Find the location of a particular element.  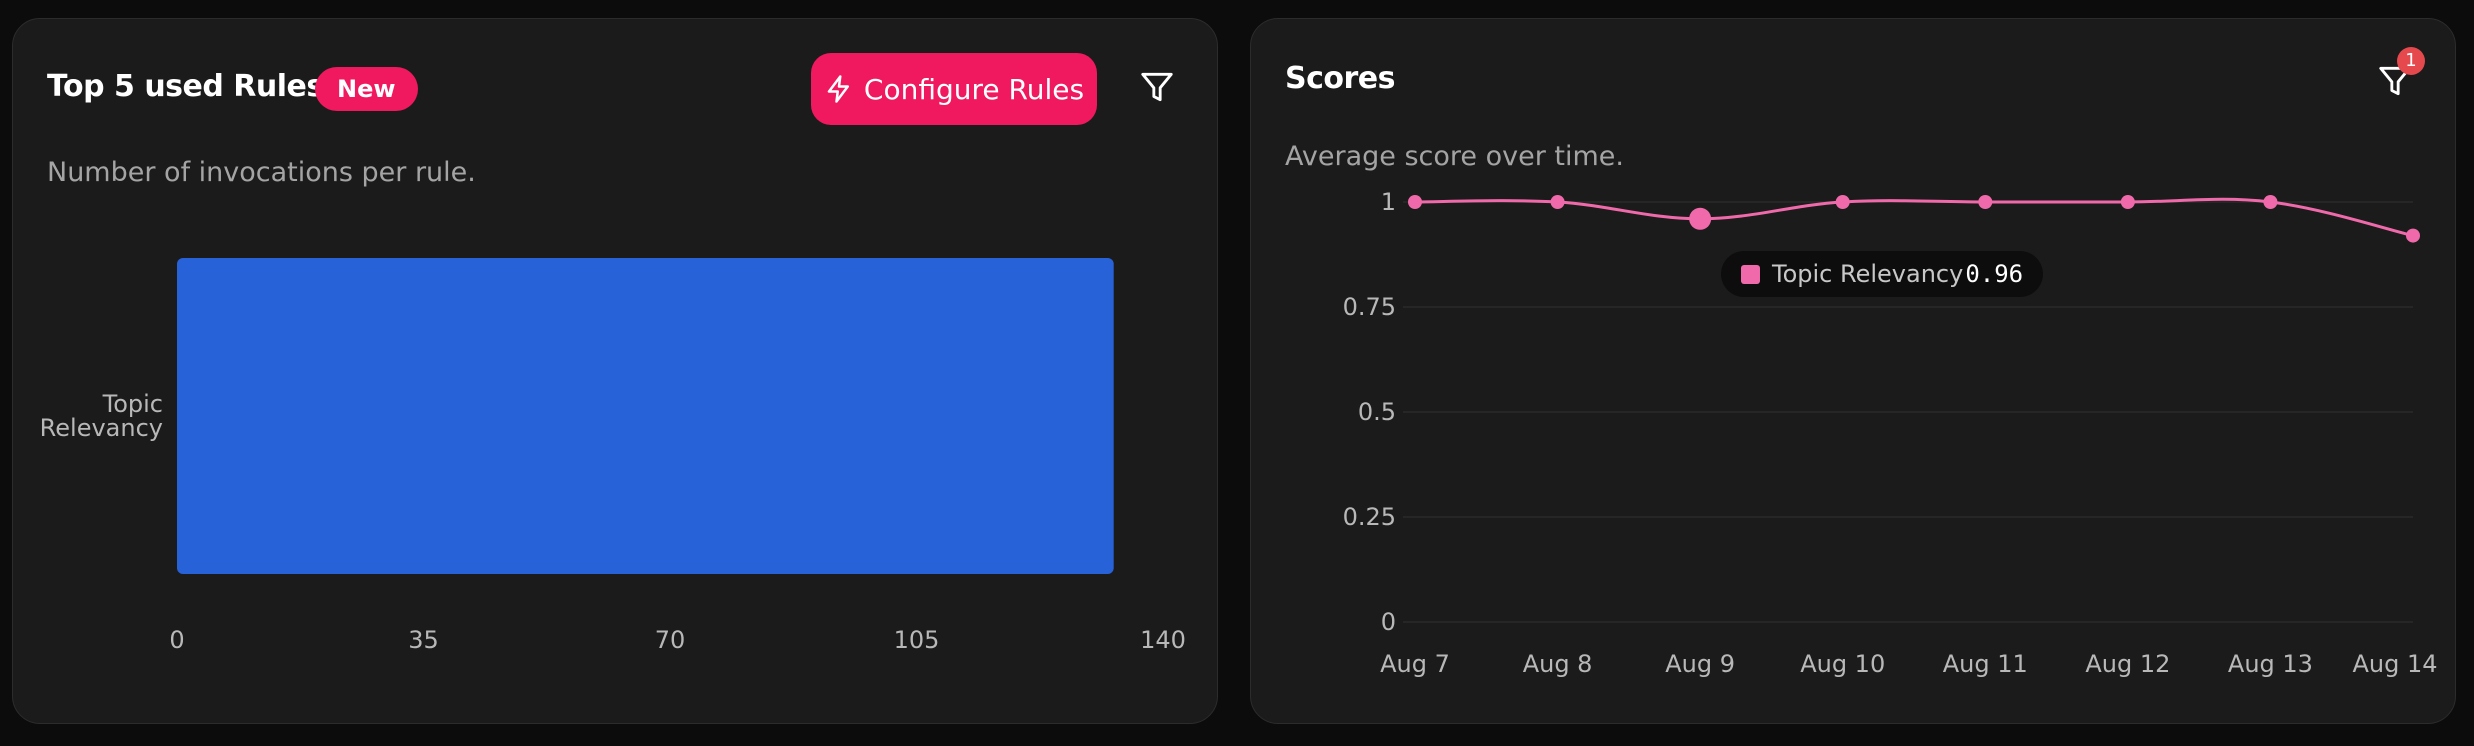

x-tick-label: Aug 13 is located at coordinates (2270, 664).